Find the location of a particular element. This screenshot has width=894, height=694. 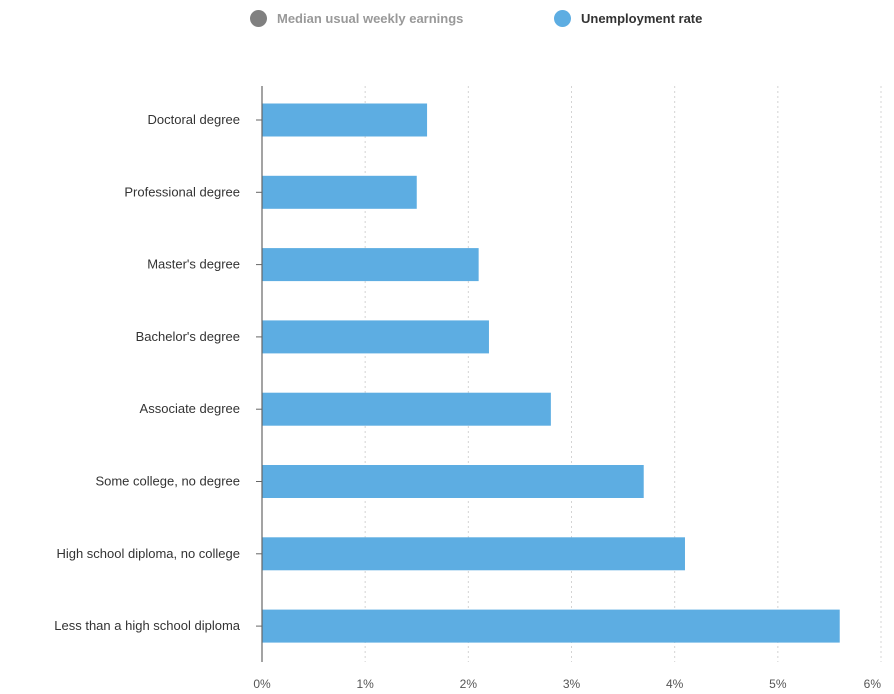

legend-label: Unemployment rate is located at coordinates (642, 18).